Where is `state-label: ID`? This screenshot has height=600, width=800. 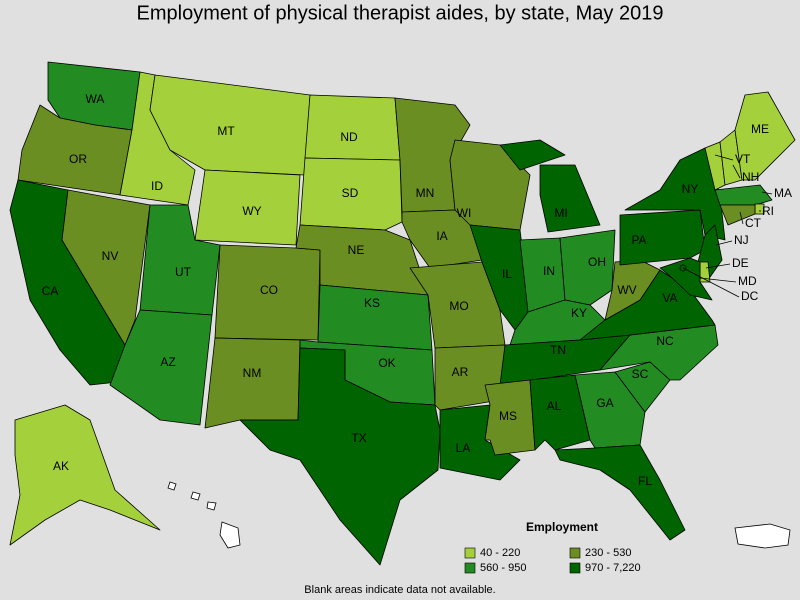
state-label: ID is located at coordinates (157, 186).